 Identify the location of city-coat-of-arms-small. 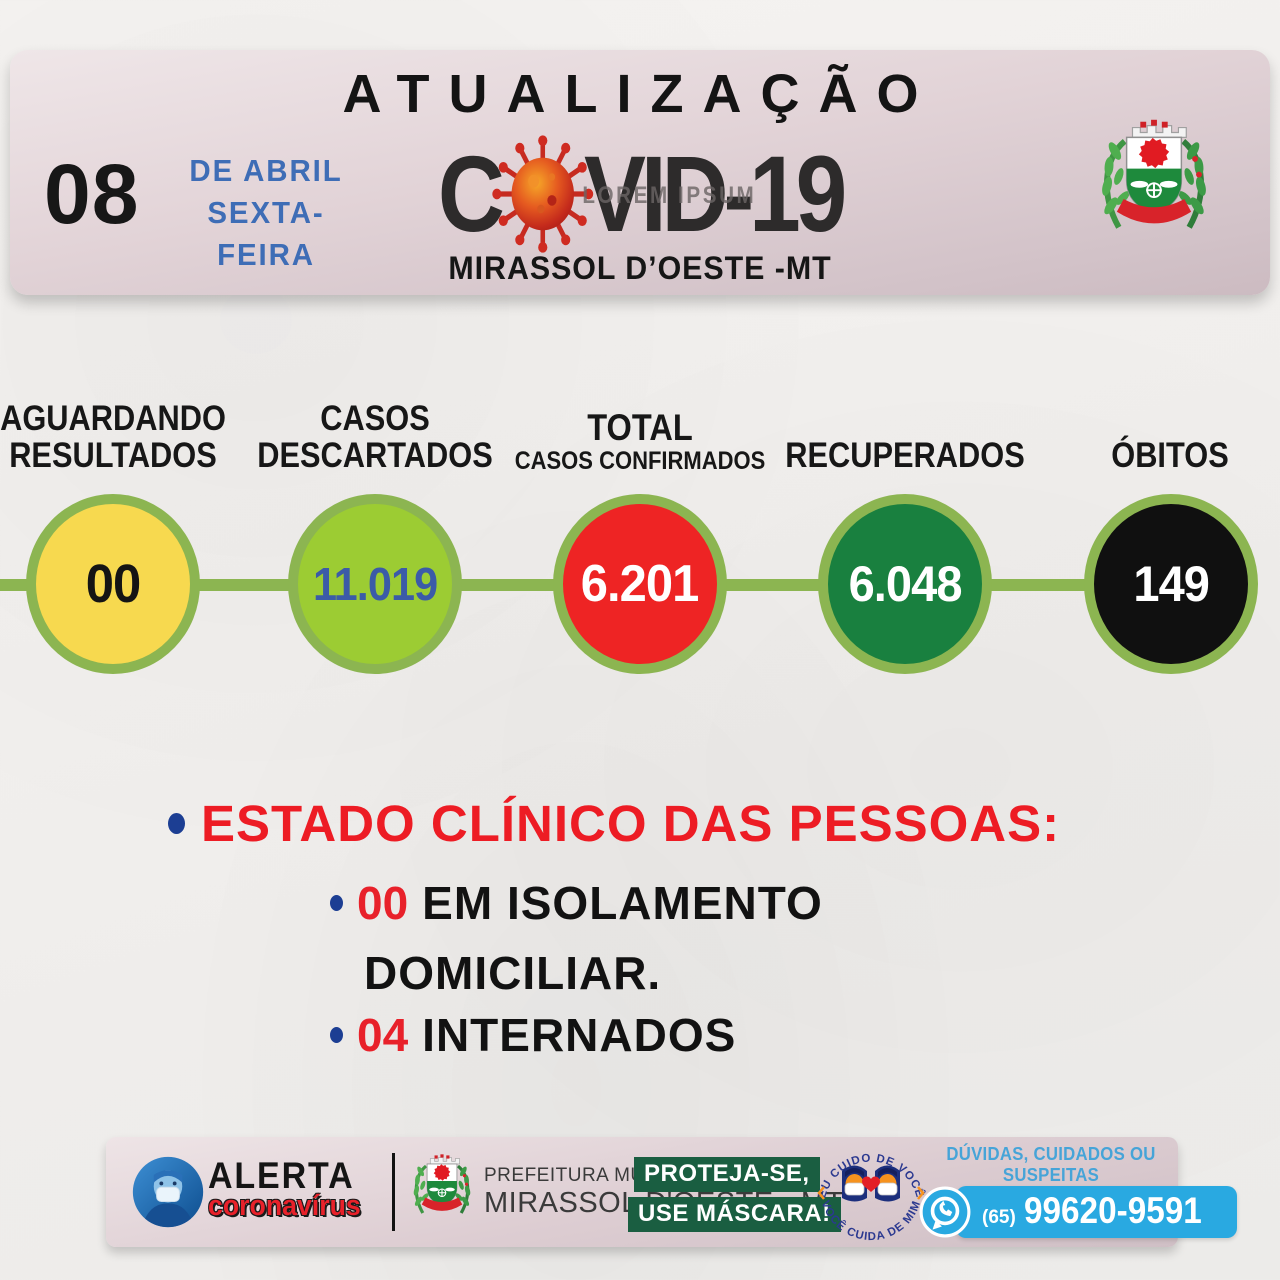
(442, 1183).